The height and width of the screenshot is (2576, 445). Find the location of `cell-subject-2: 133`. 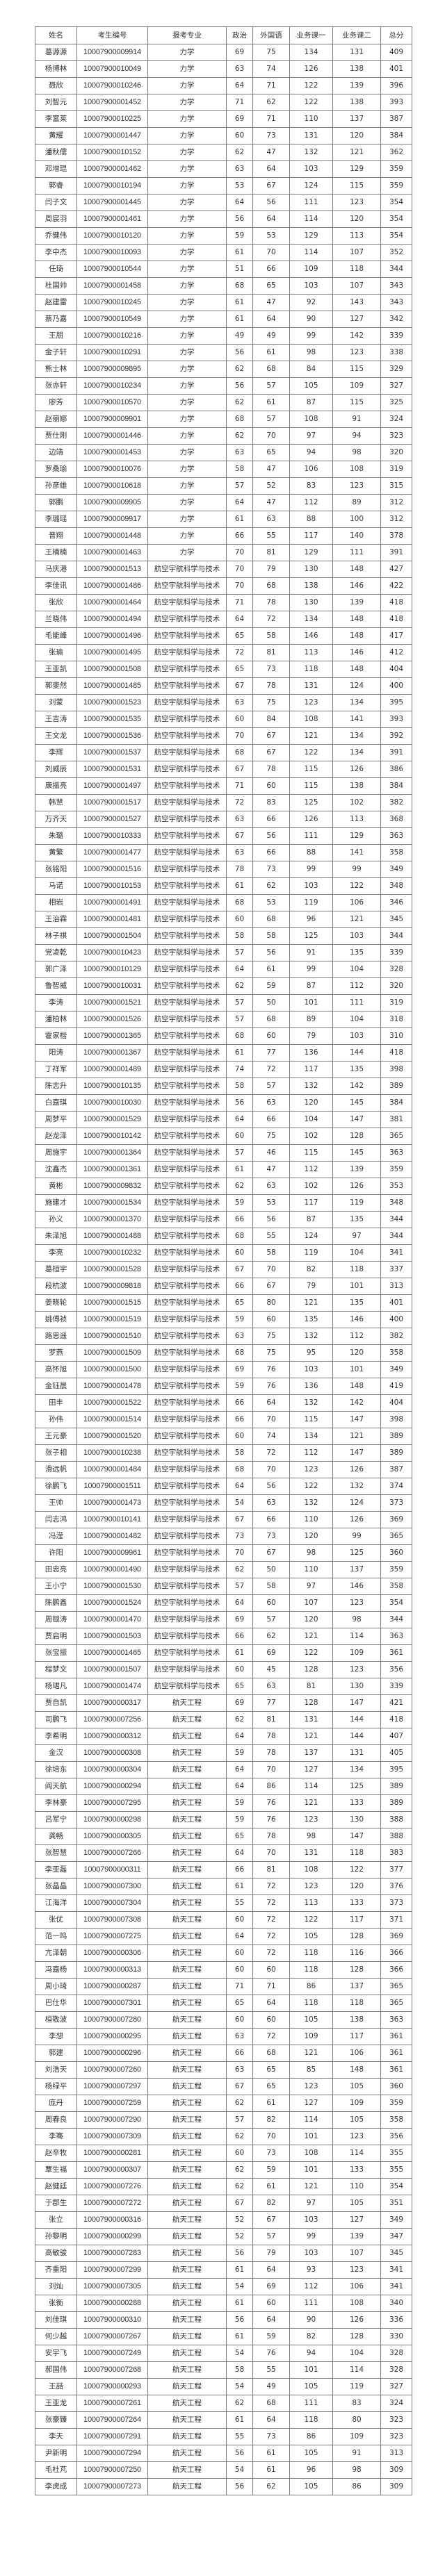

cell-subject-2: 133 is located at coordinates (356, 1803).